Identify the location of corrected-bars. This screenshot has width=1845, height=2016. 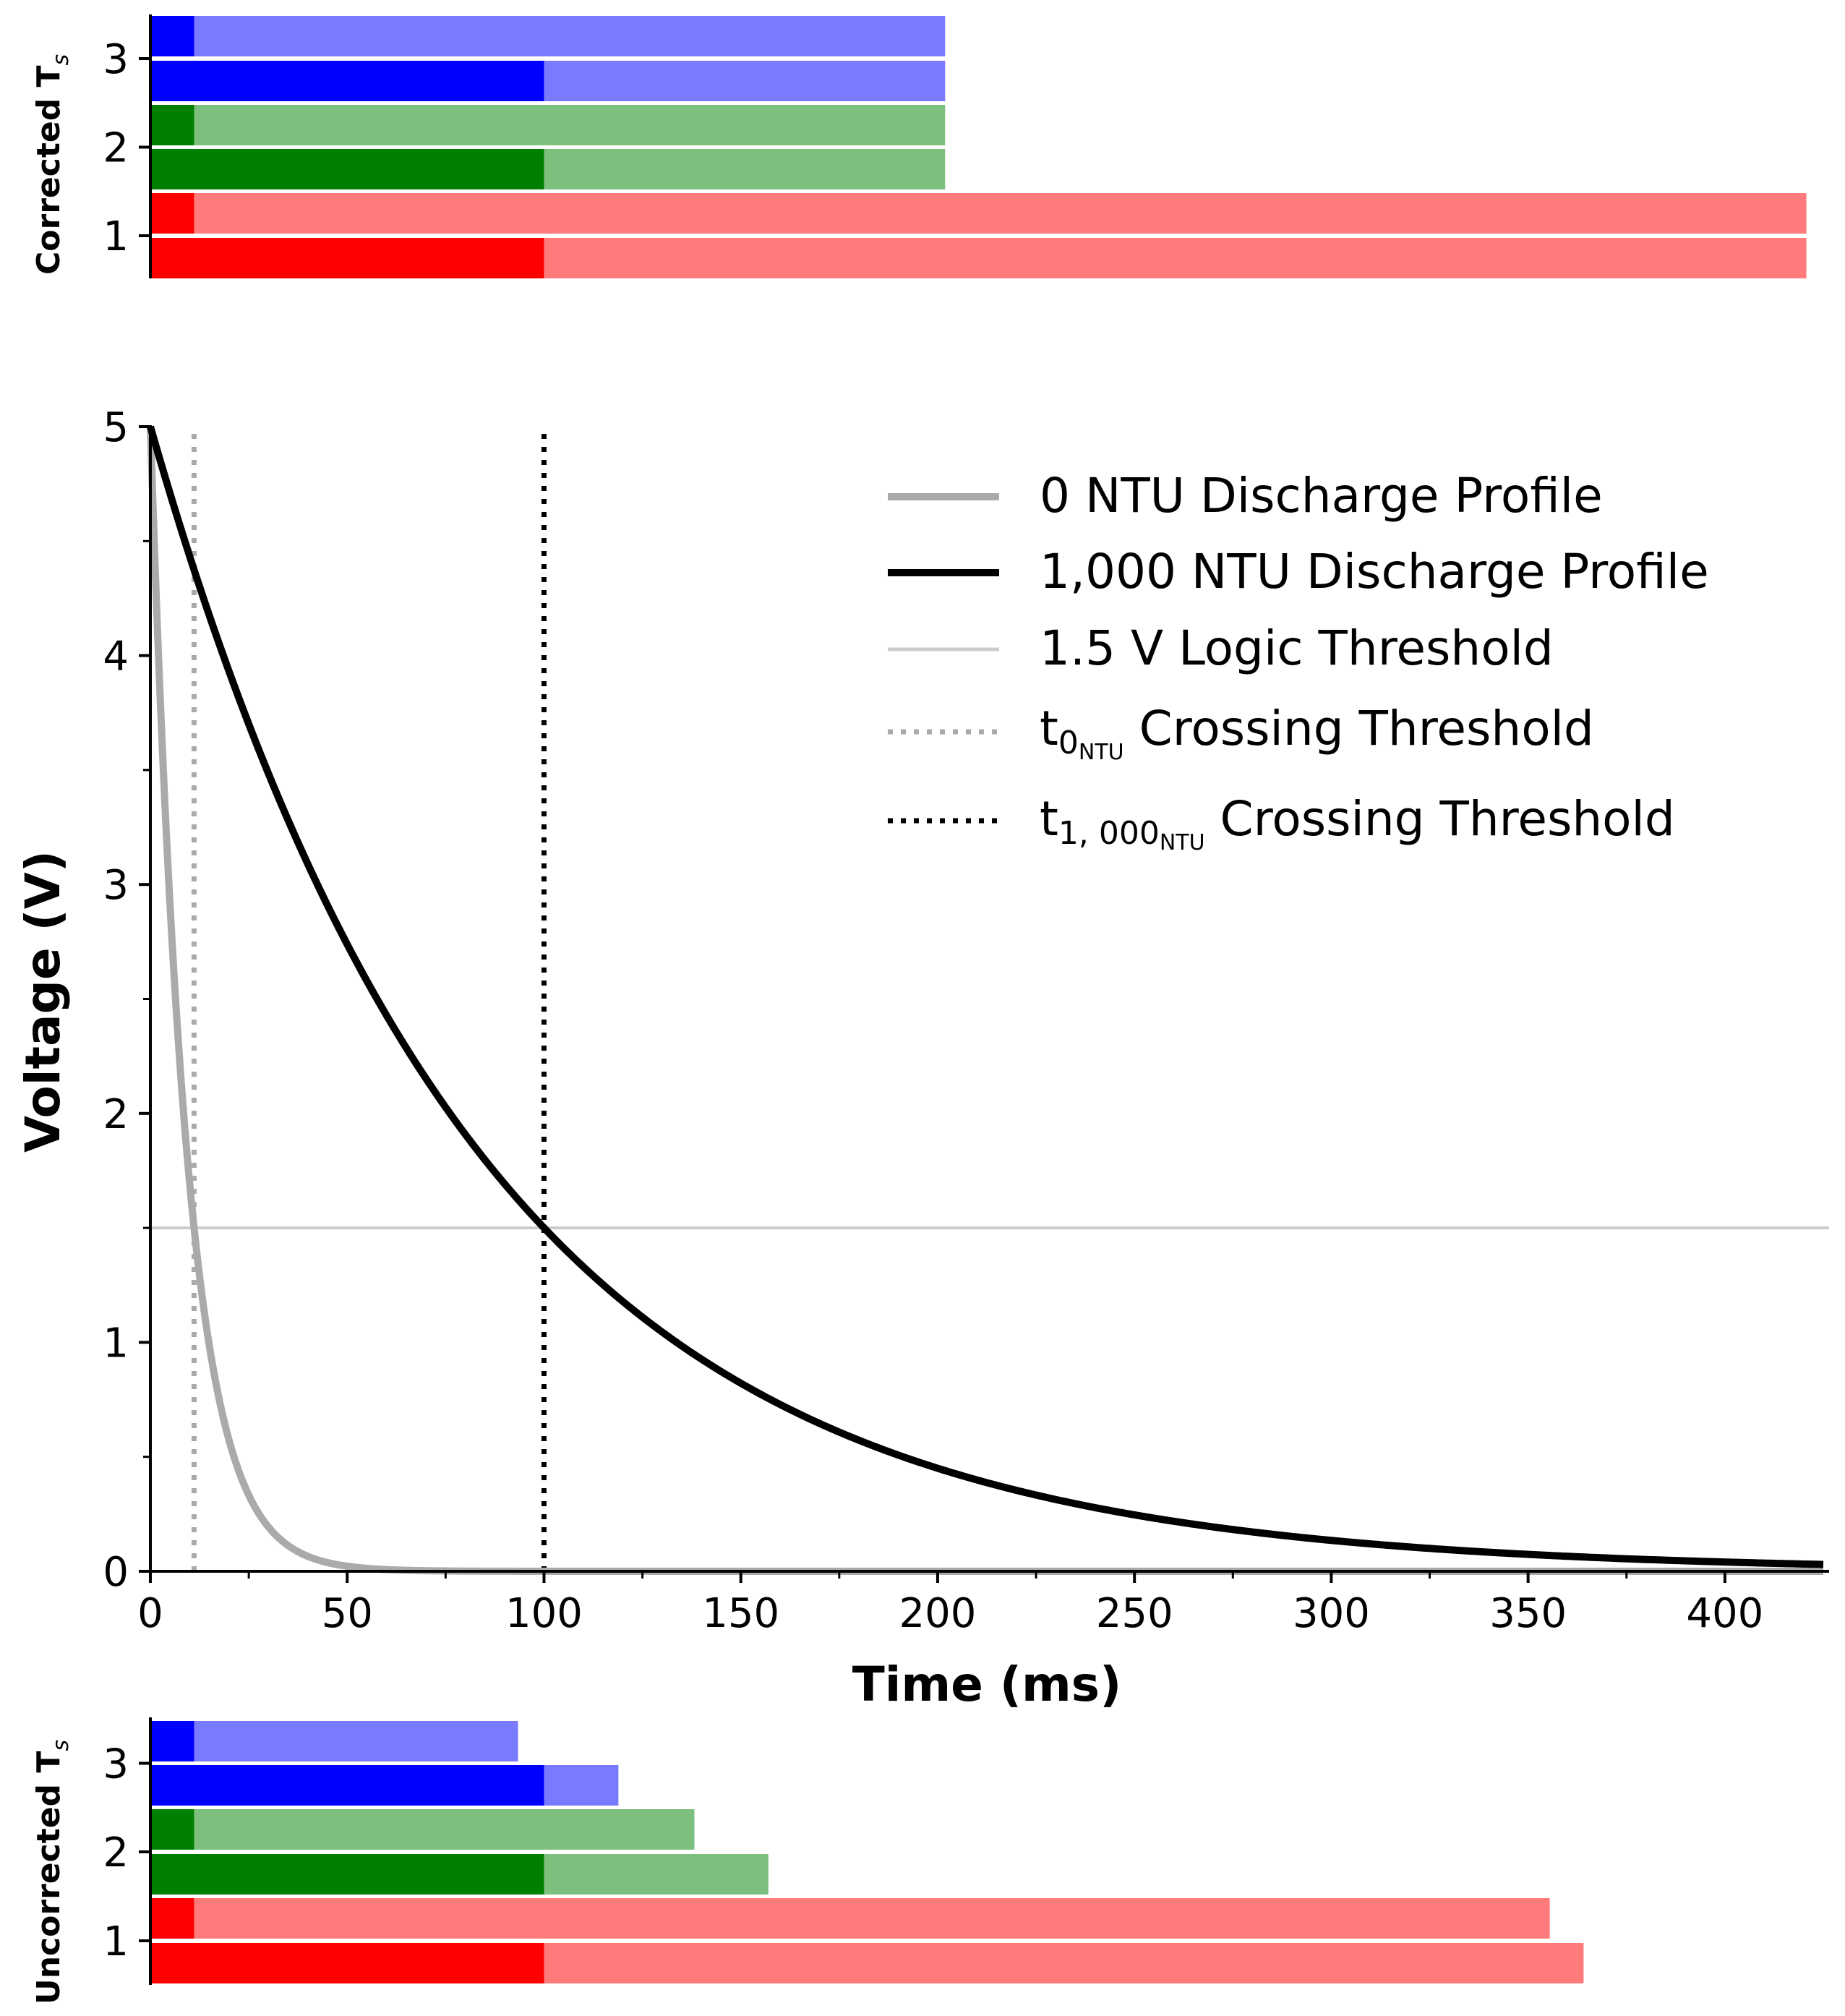
(979, 147).